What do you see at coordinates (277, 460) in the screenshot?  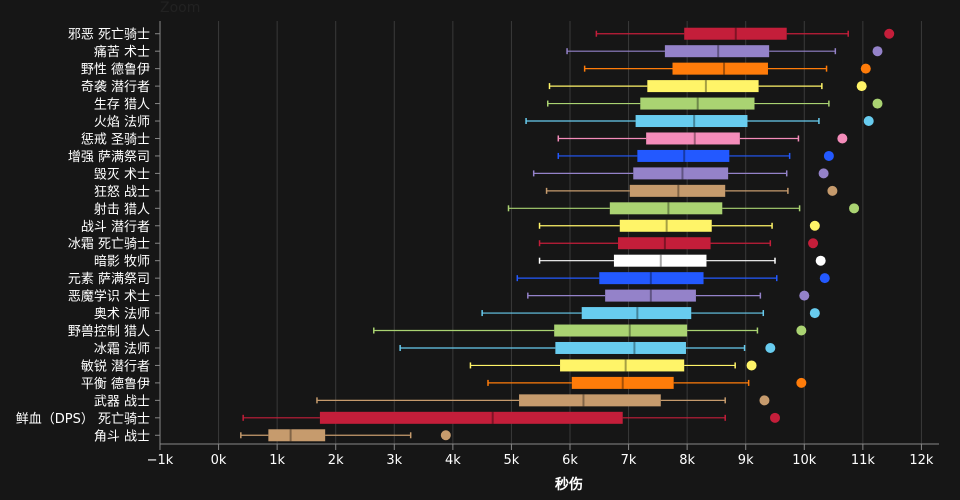 I see `x-tick-label: 1k` at bounding box center [277, 460].